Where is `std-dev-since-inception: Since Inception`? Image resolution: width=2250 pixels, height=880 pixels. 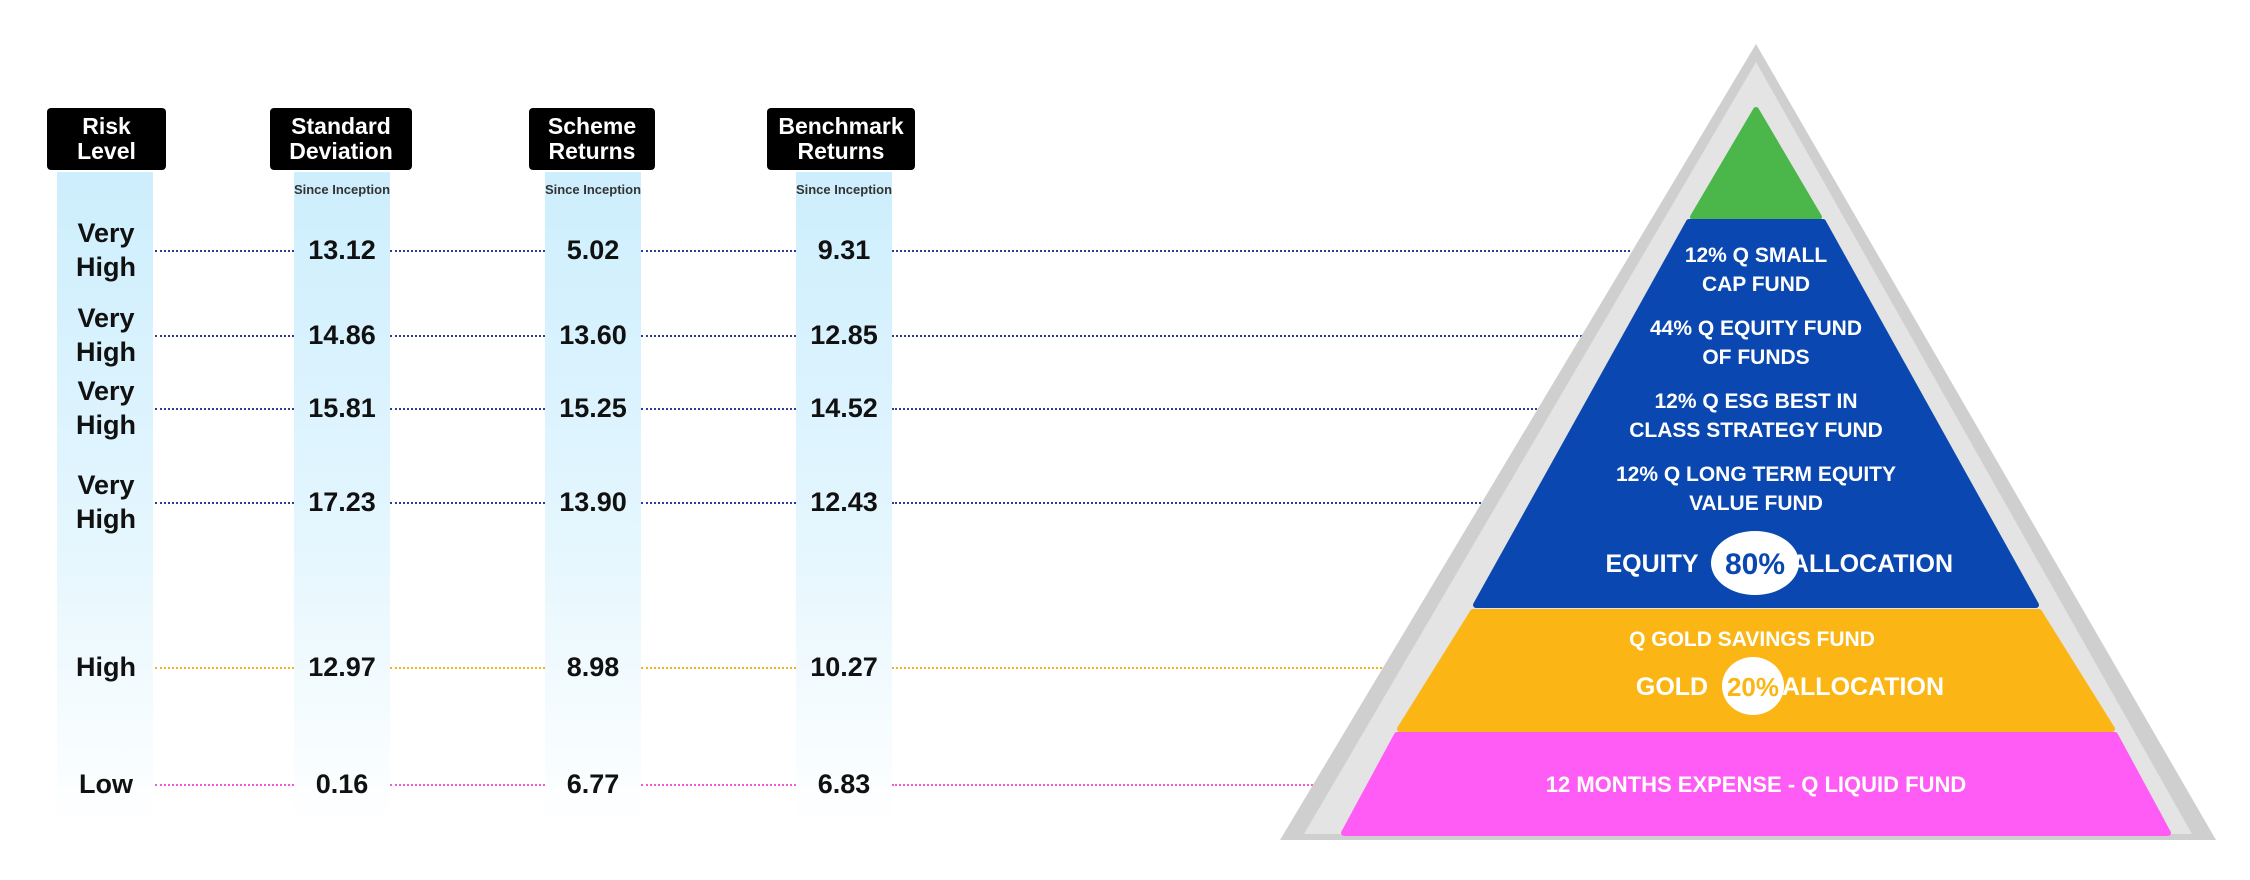 std-dev-since-inception: Since Inception is located at coordinates (342, 189).